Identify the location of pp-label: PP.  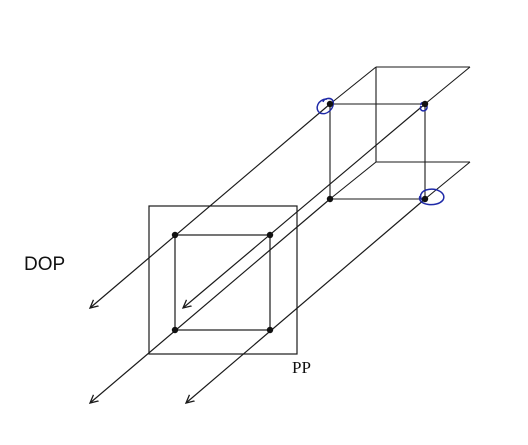
(301, 367).